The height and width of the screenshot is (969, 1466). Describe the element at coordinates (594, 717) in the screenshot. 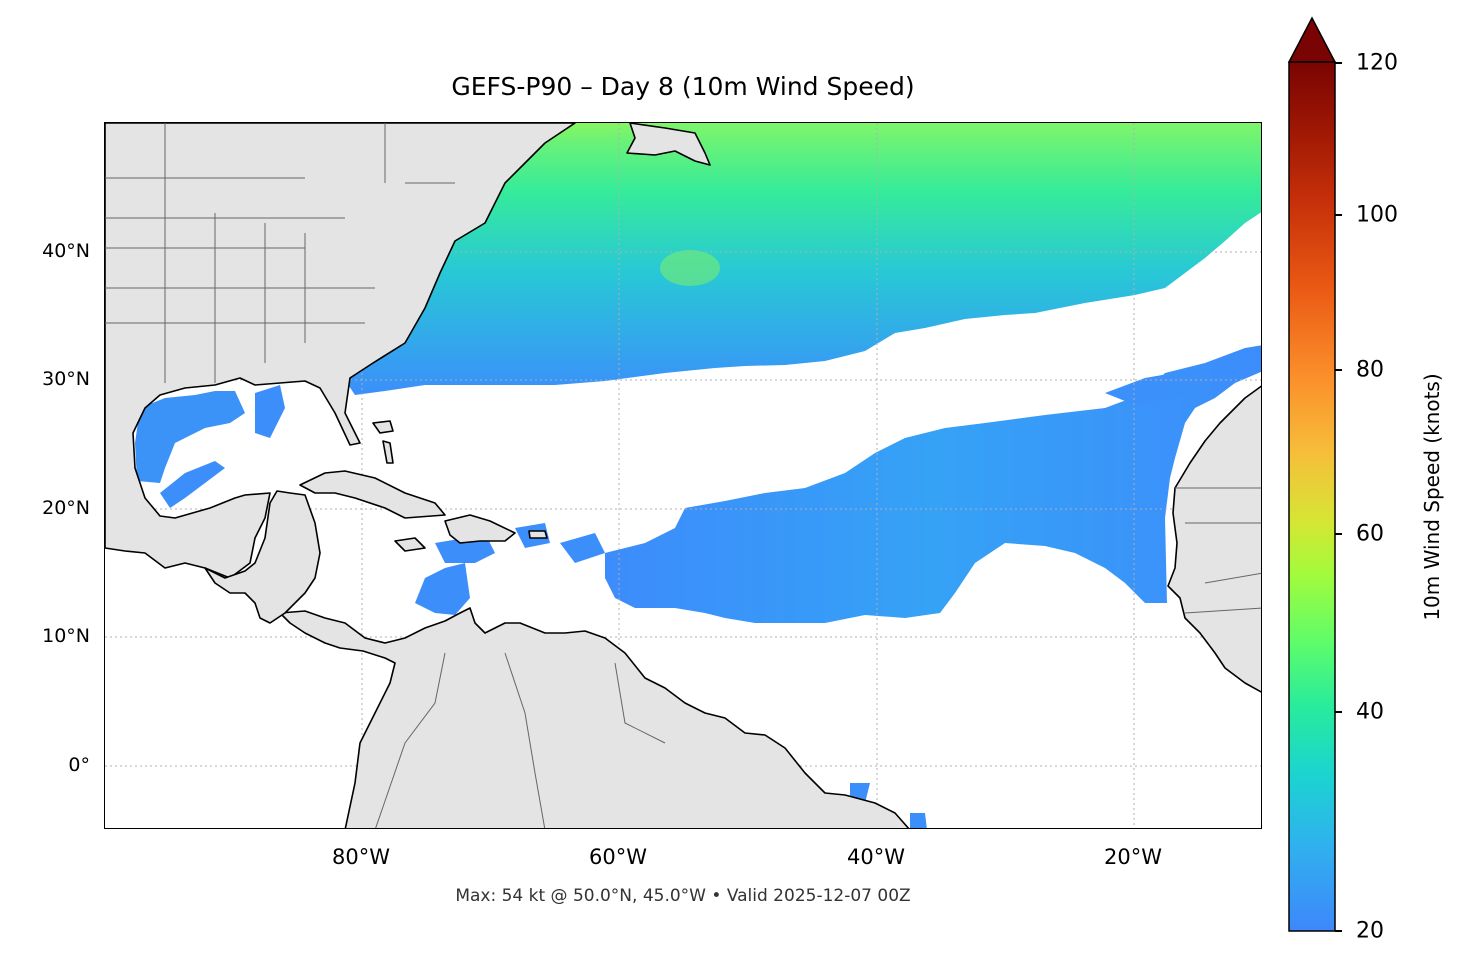

I see `south-america` at that location.